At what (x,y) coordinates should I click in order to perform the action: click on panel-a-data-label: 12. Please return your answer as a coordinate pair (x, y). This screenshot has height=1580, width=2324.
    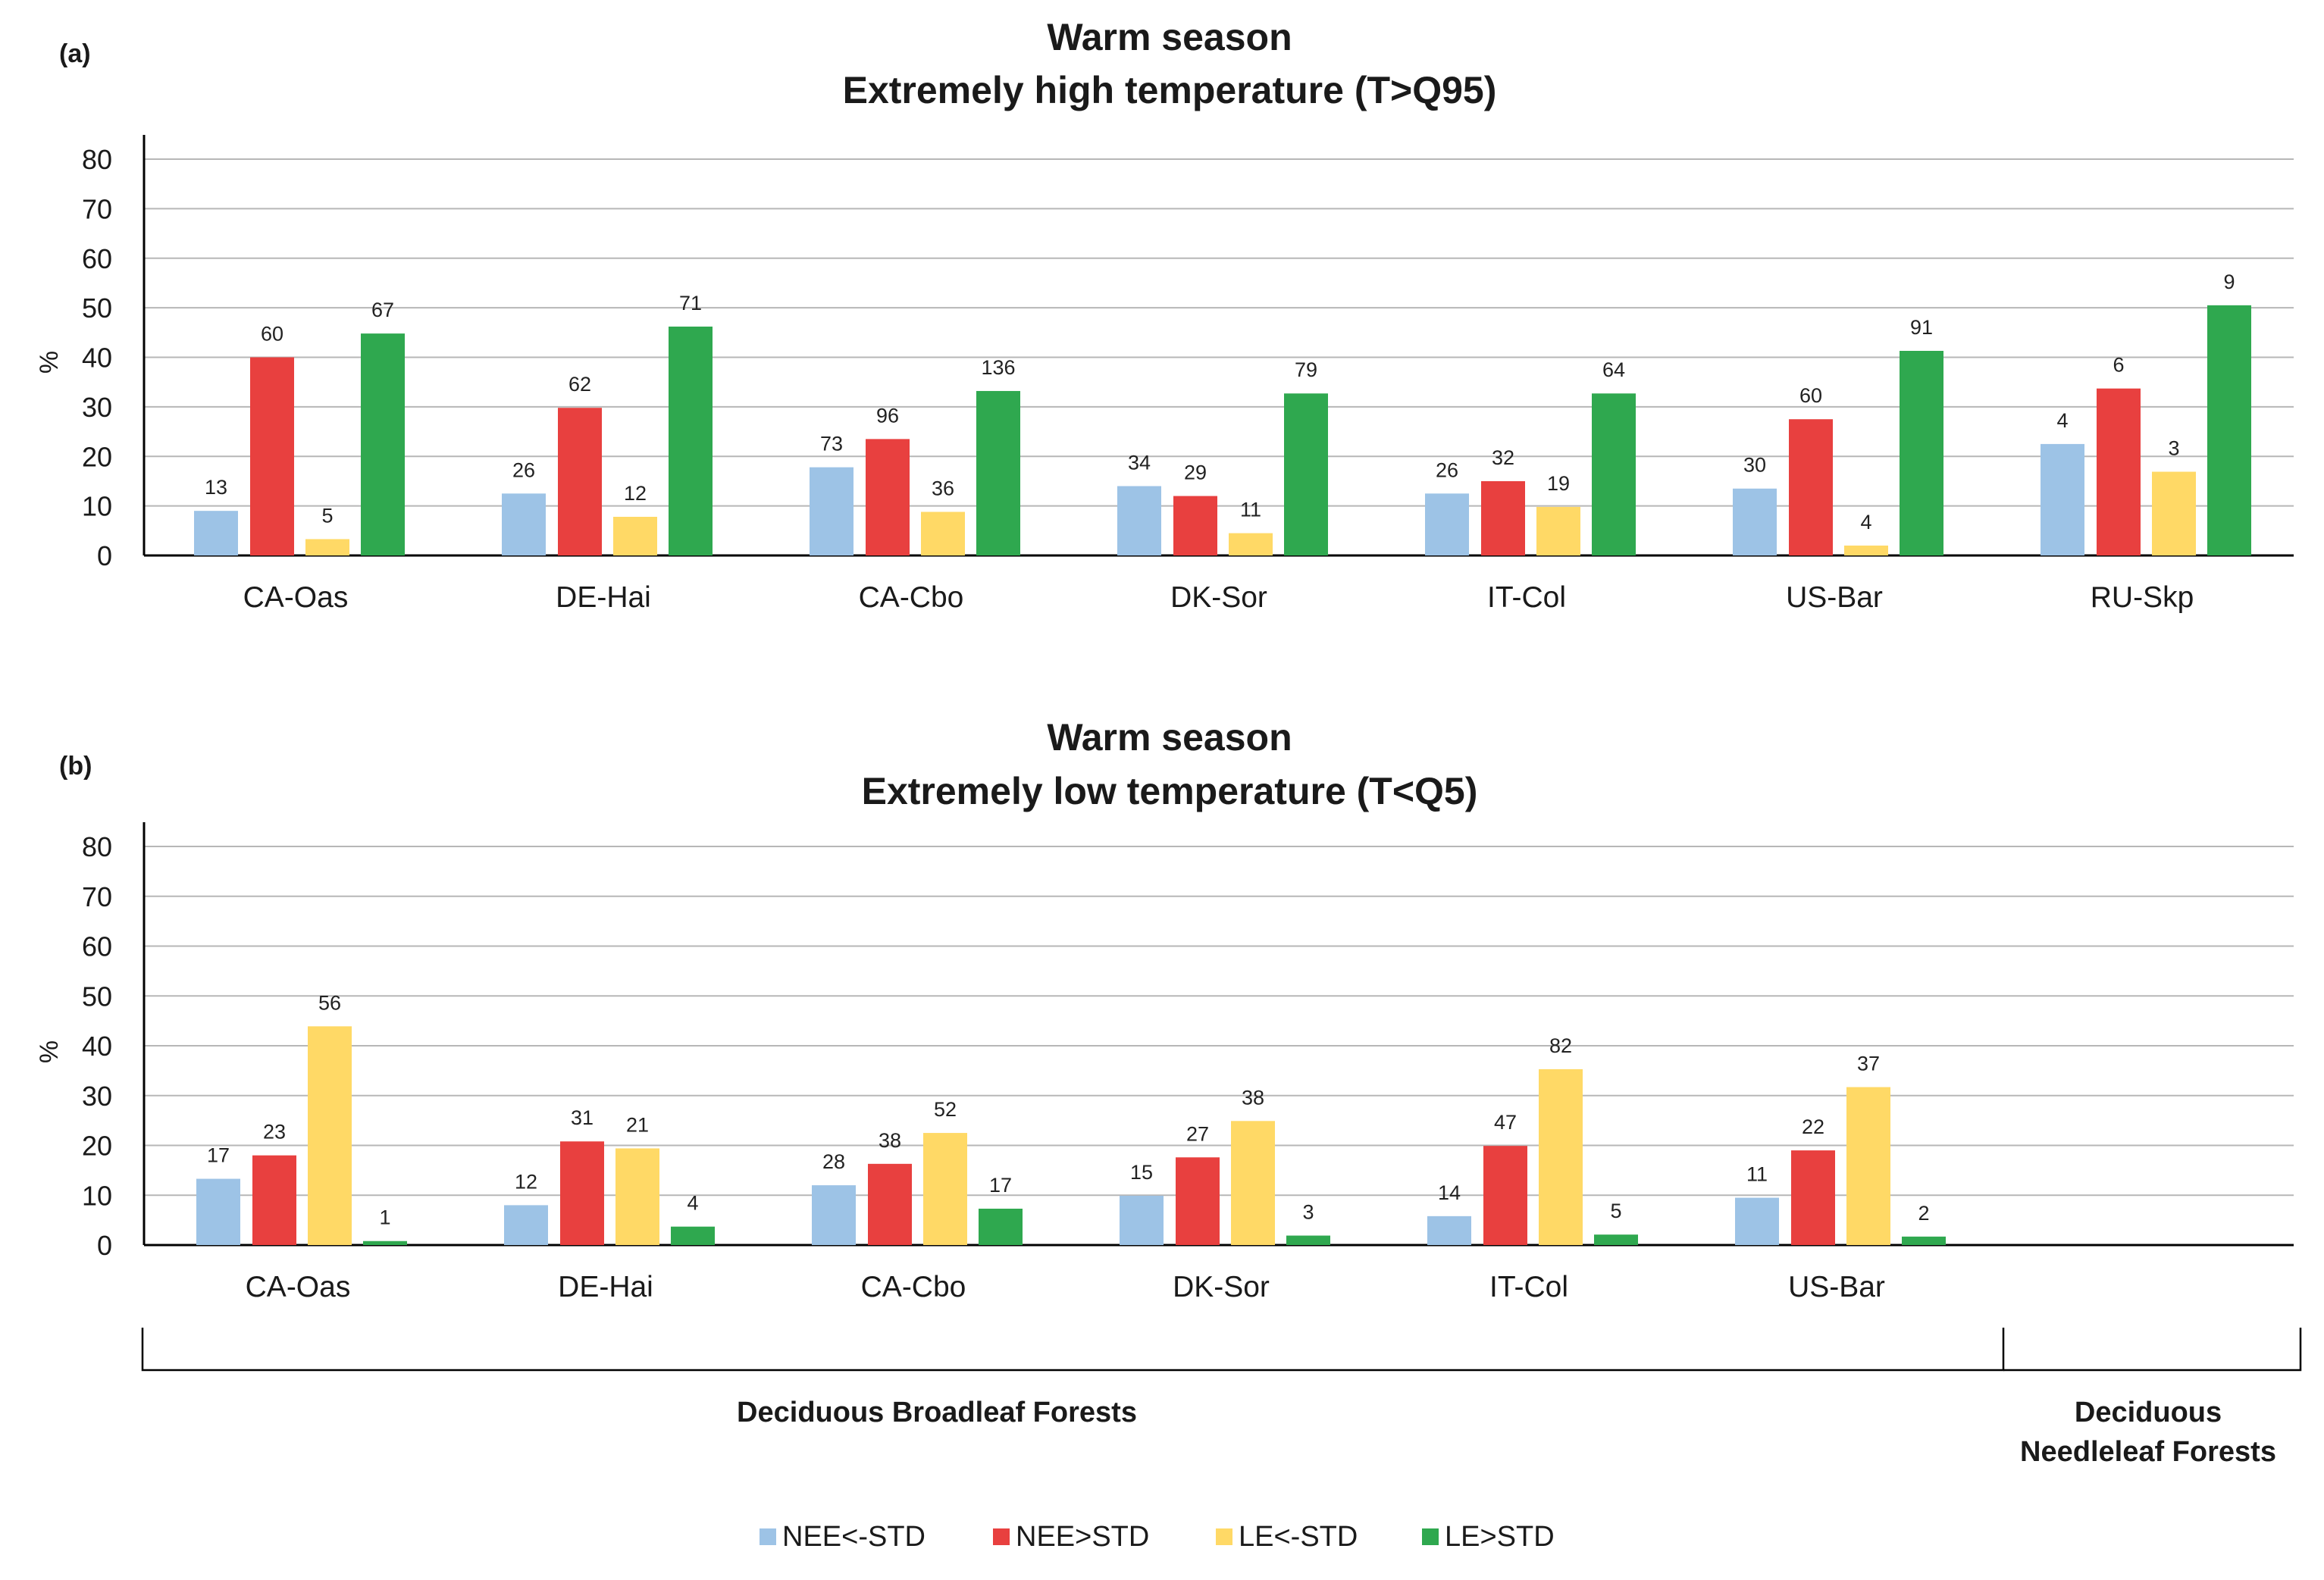
    Looking at the image, I should click on (635, 493).